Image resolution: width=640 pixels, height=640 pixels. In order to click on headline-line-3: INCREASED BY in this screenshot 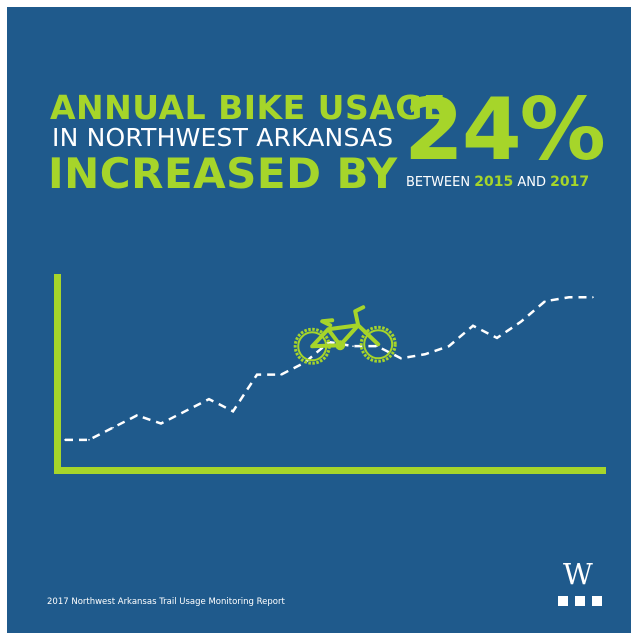, I will do `click(223, 173)`.